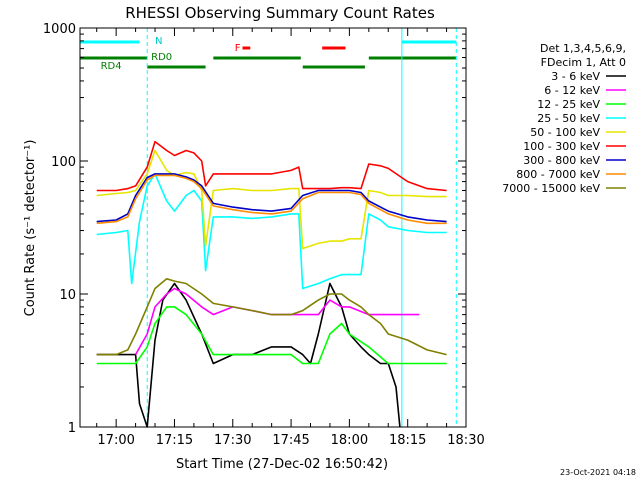  Describe the element at coordinates (349, 440) in the screenshot. I see `x-tick-label: 18:00` at that location.